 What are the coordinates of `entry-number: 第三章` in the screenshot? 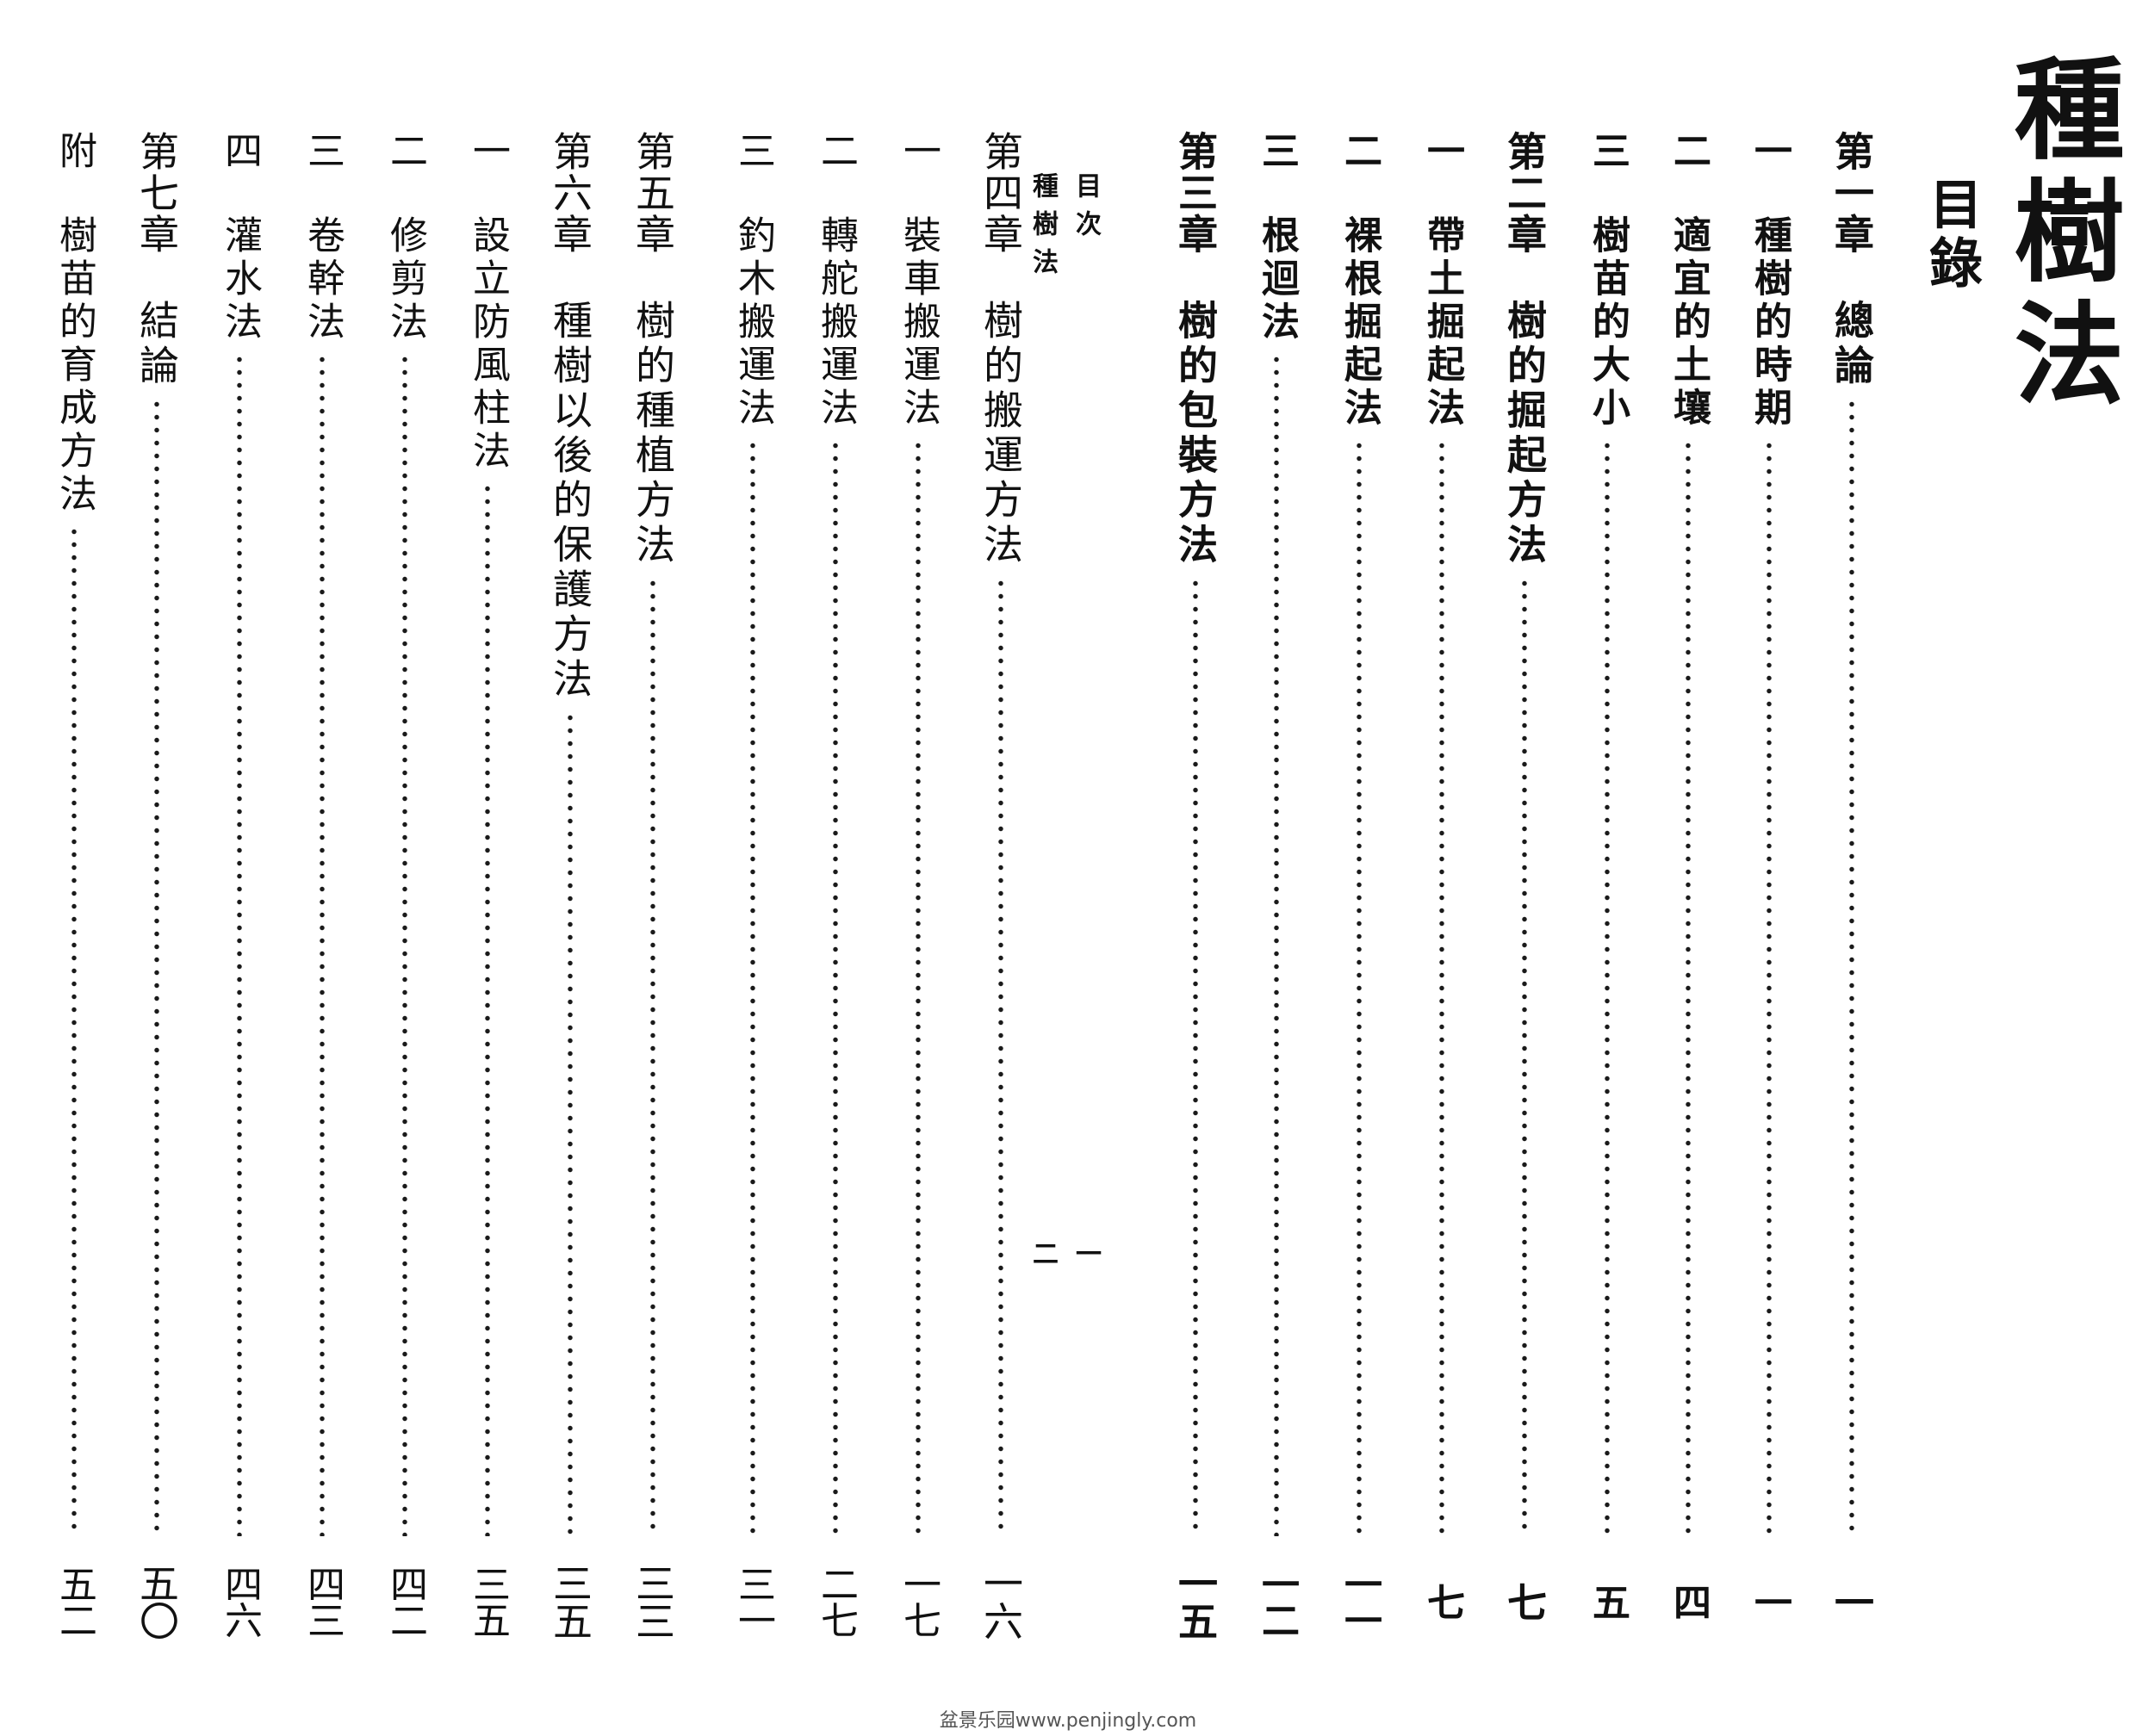 It's located at (1195, 193).